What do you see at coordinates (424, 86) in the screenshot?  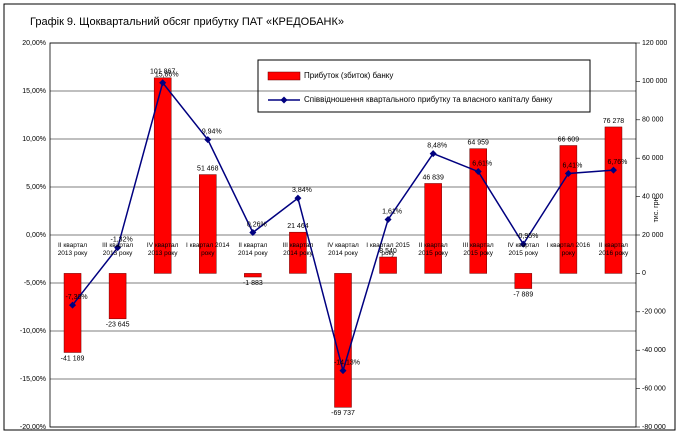 I see `legend` at bounding box center [424, 86].